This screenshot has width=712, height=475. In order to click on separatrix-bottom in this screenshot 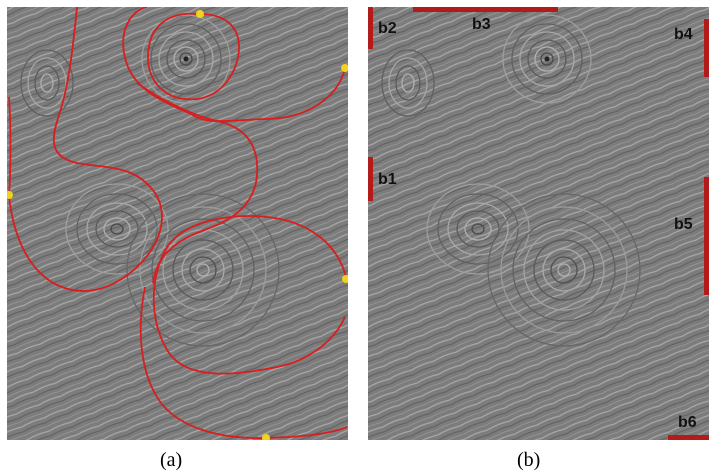, I will do `click(250, 295)`.